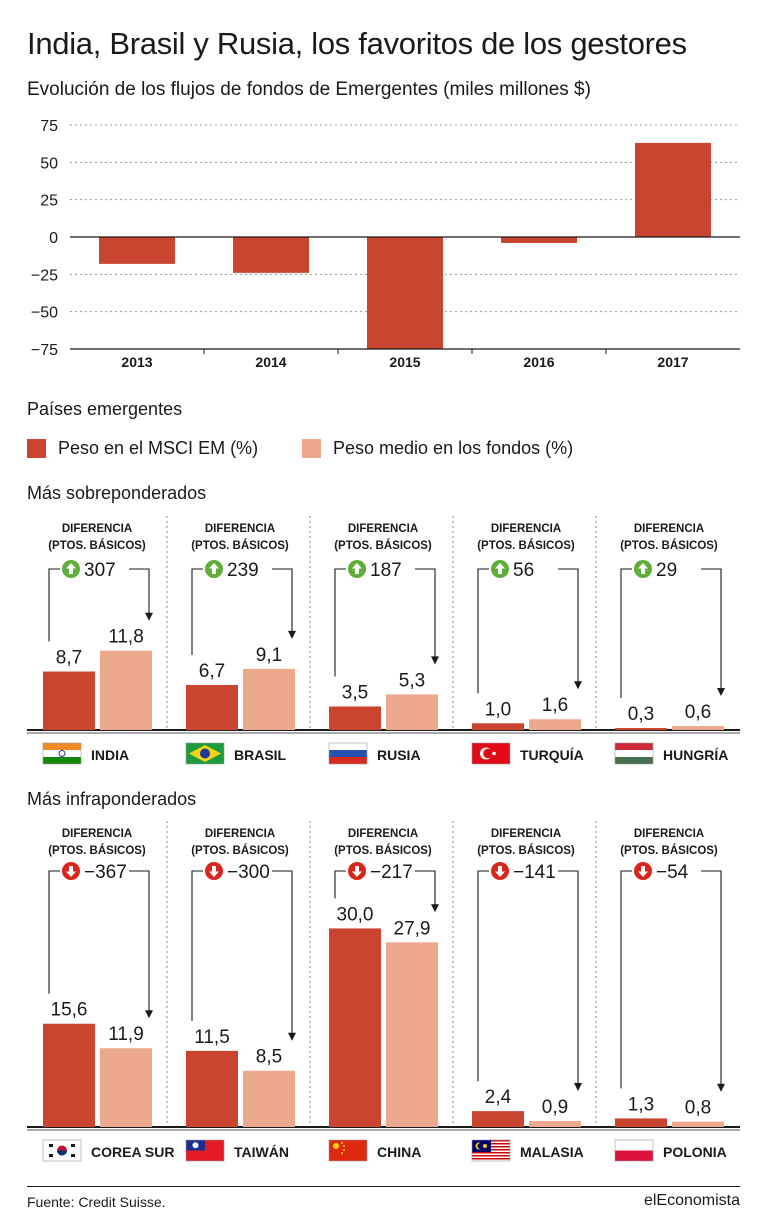 Image resolution: width=770 pixels, height=1228 pixels. I want to click on russia-flag, so click(348, 753).